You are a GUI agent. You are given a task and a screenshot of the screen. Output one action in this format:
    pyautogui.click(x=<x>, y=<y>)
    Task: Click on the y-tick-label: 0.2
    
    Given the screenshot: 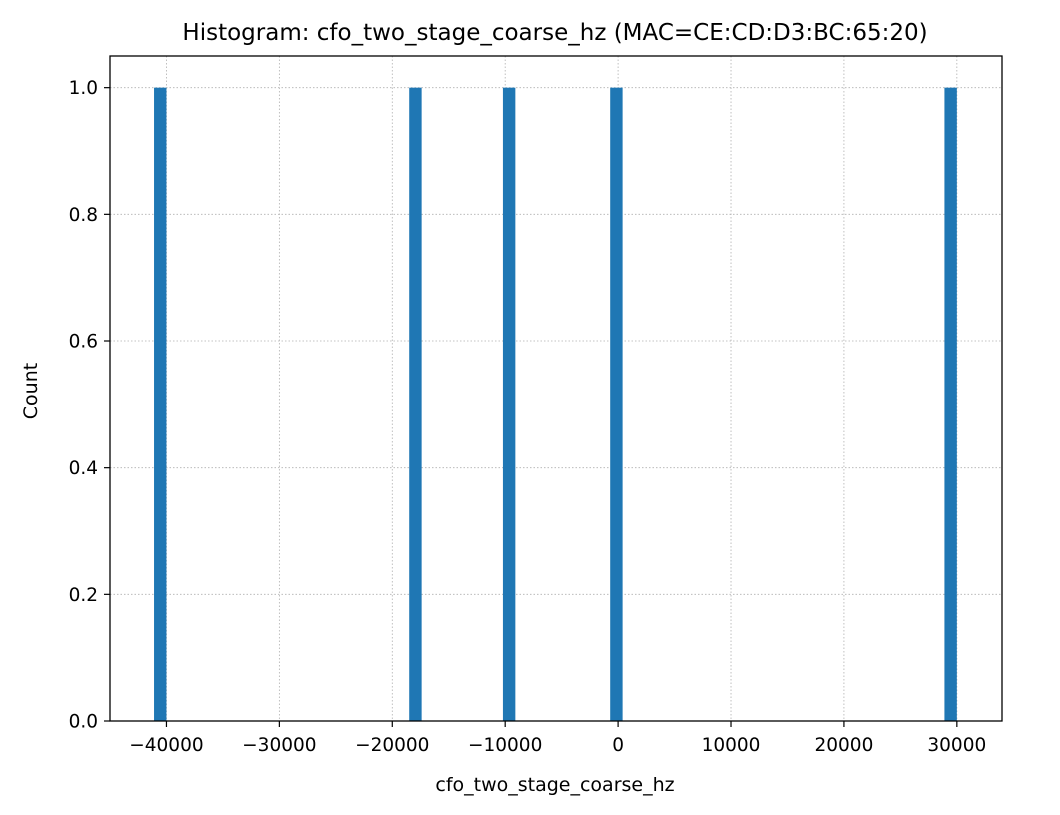 What is the action you would take?
    pyautogui.click(x=83, y=595)
    